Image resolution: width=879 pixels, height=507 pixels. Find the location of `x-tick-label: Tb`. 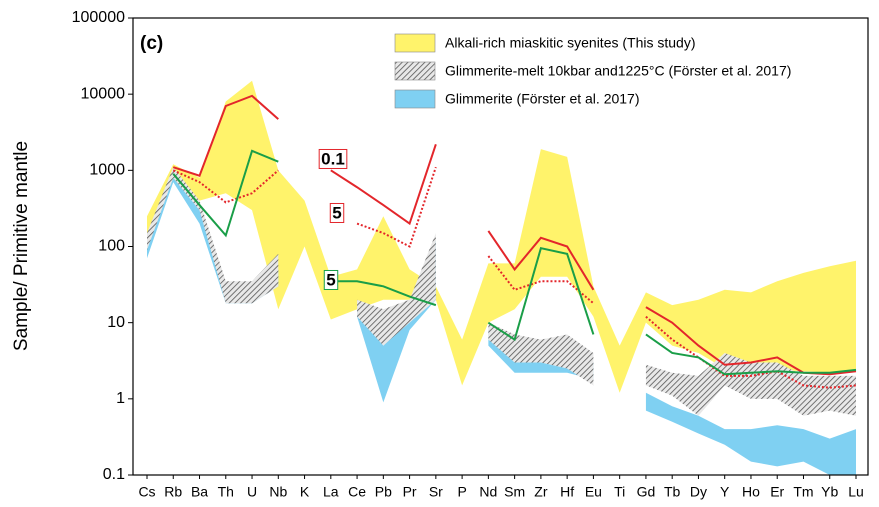

x-tick-label: Tb is located at coordinates (672, 492).